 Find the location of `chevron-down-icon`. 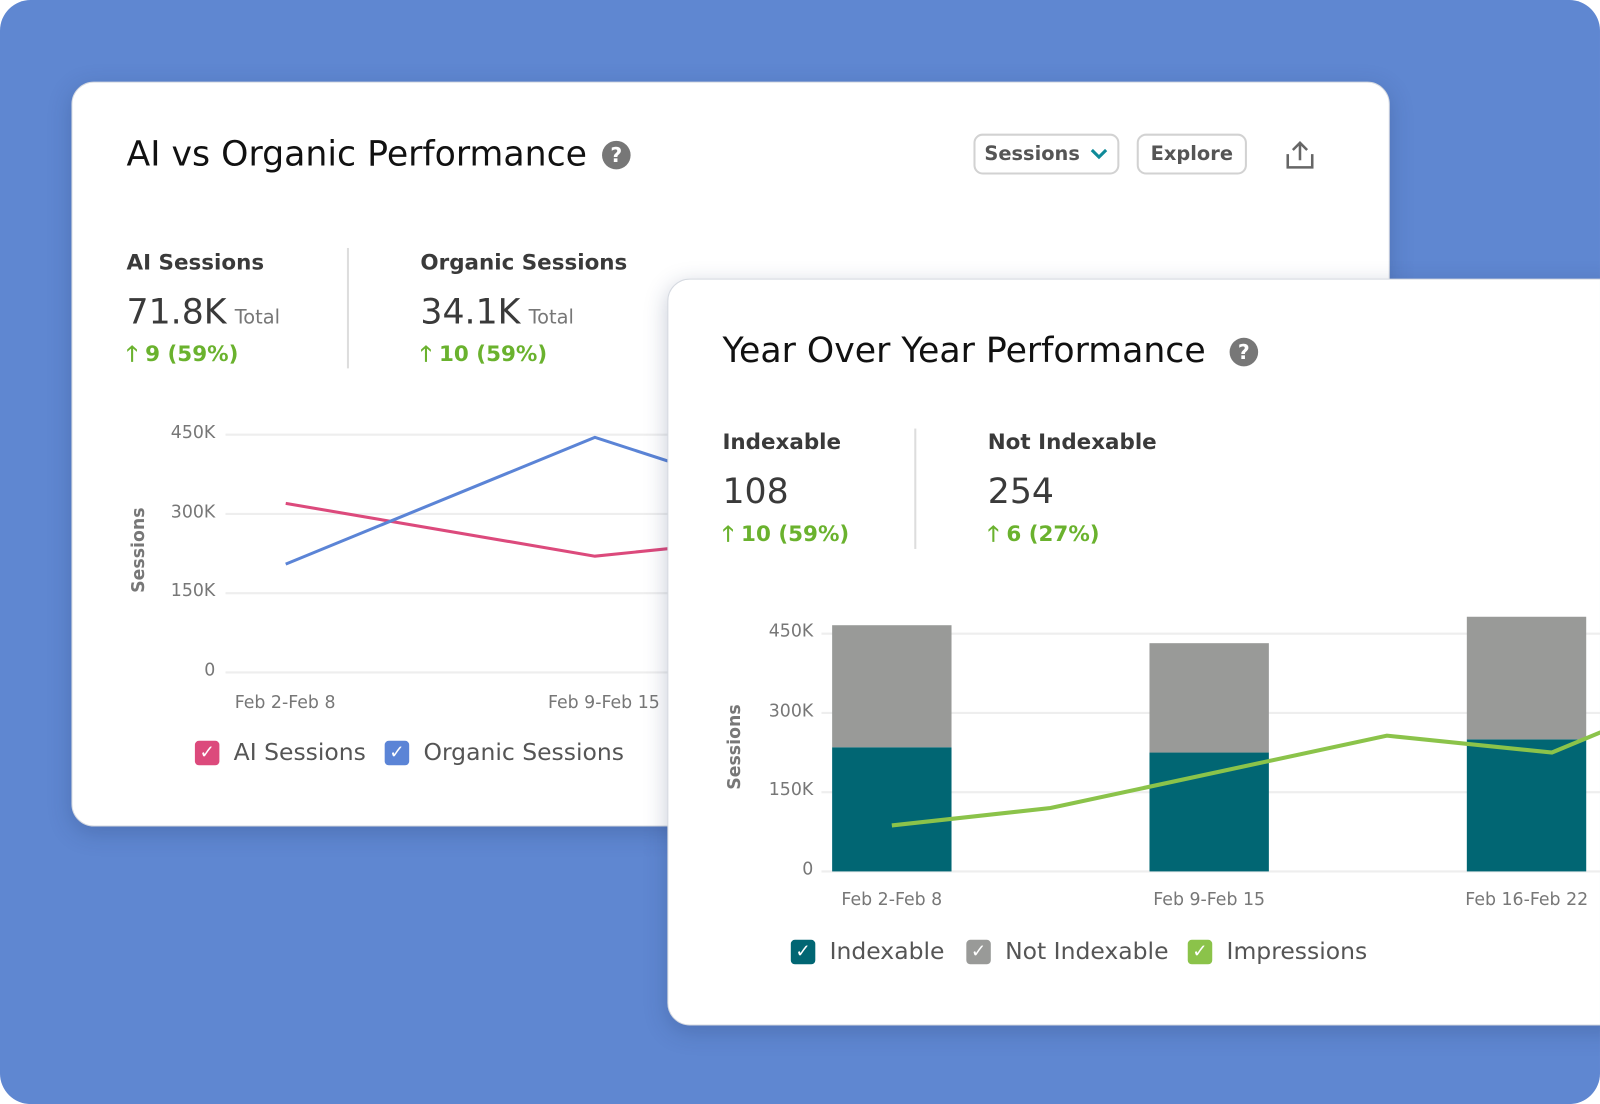

chevron-down-icon is located at coordinates (1099, 154).